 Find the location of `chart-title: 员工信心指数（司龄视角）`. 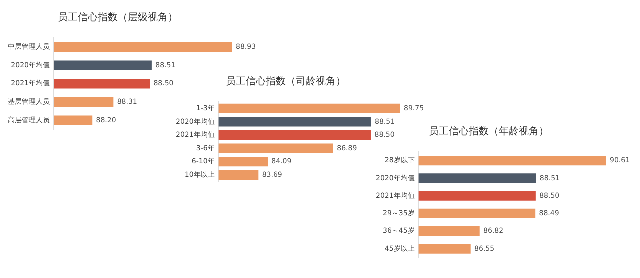

chart-title: 员工信心指数（司龄视角） is located at coordinates (286, 82).